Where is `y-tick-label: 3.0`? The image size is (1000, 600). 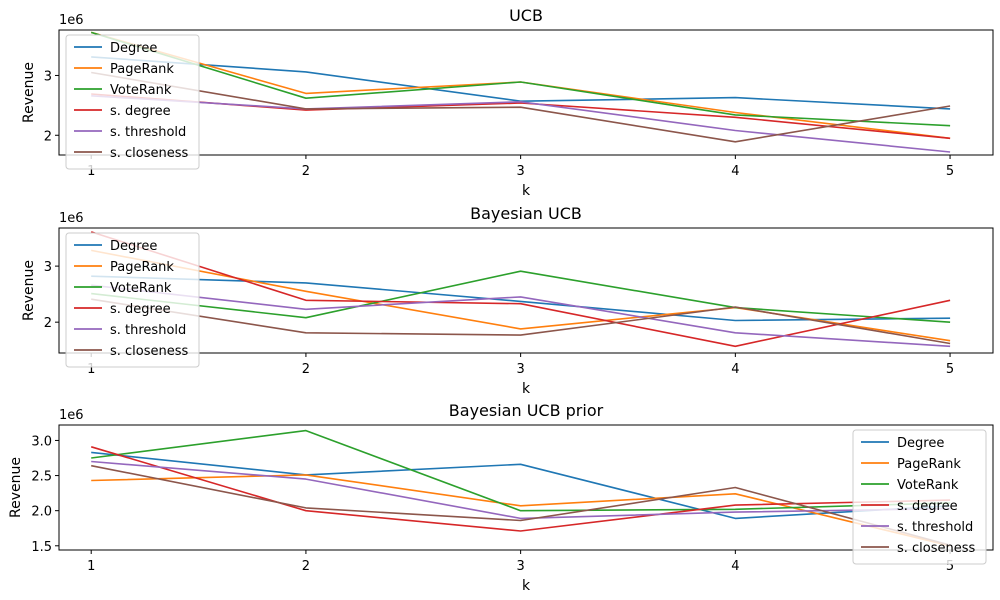
y-tick-label: 3.0 is located at coordinates (41, 441).